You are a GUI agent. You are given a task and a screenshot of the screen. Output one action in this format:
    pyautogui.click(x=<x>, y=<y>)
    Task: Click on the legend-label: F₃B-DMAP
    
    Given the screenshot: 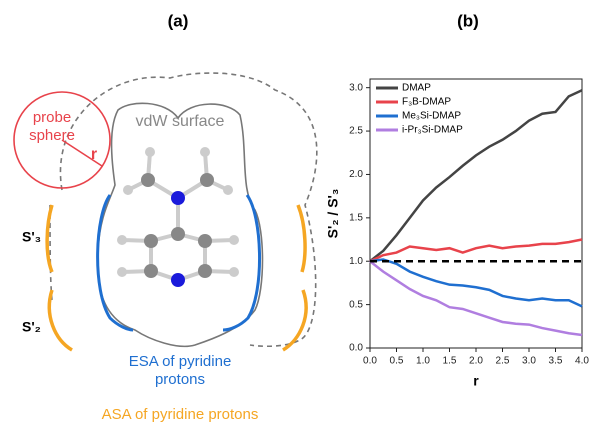 What is the action you would take?
    pyautogui.click(x=426, y=102)
    